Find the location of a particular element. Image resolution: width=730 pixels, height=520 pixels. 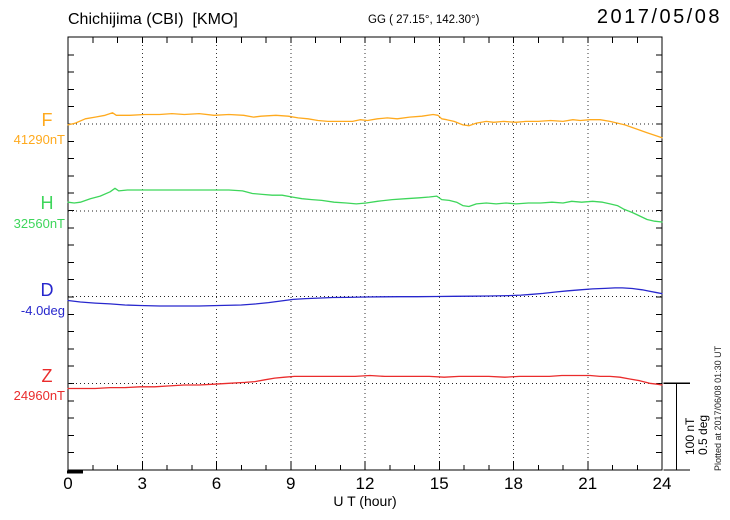

d-trace is located at coordinates (365, 297).